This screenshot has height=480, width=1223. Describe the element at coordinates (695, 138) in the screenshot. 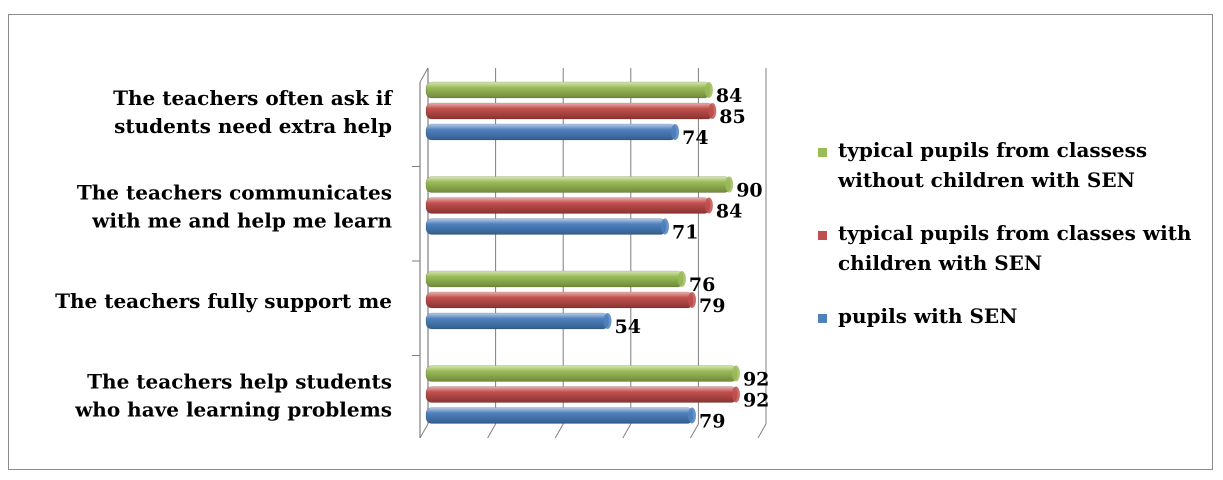

I see `value-label: 74` at that location.